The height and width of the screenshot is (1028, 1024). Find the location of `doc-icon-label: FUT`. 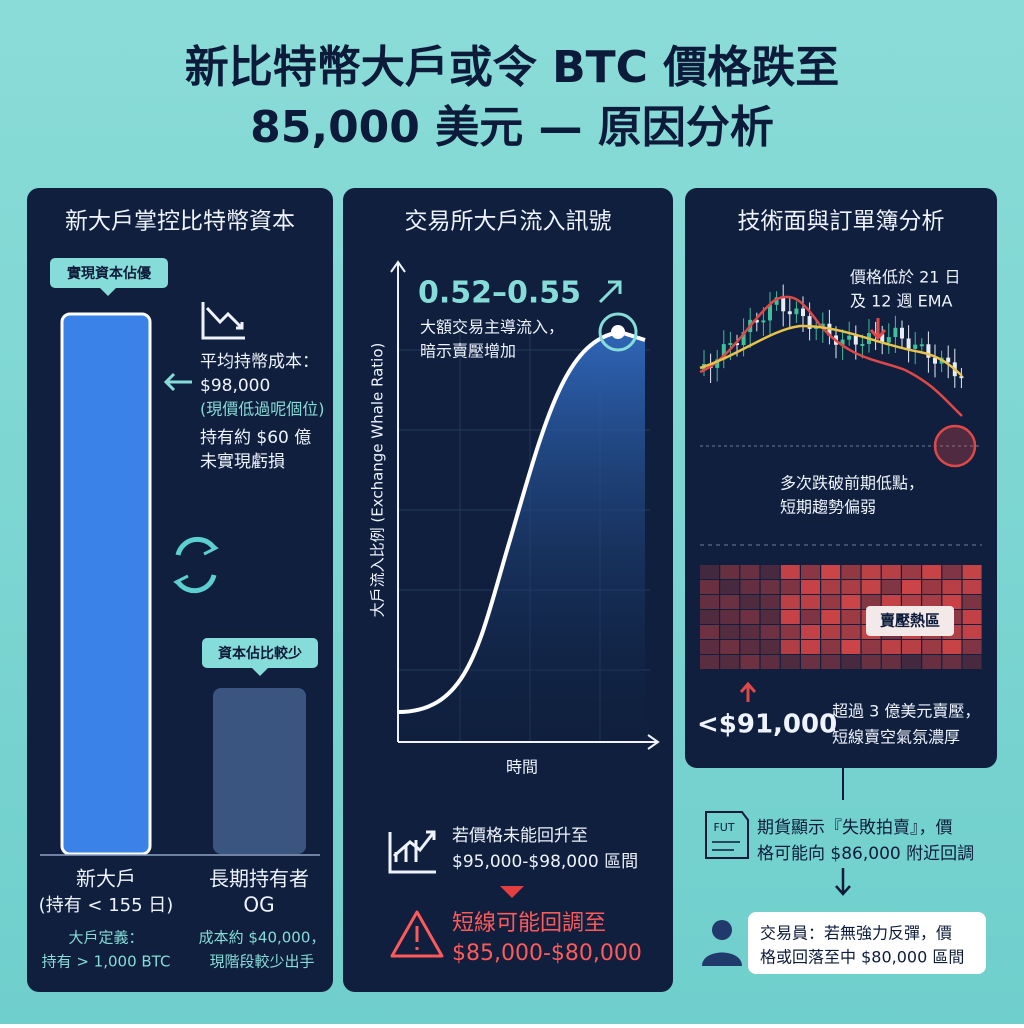

doc-icon-label: FUT is located at coordinates (723, 827).